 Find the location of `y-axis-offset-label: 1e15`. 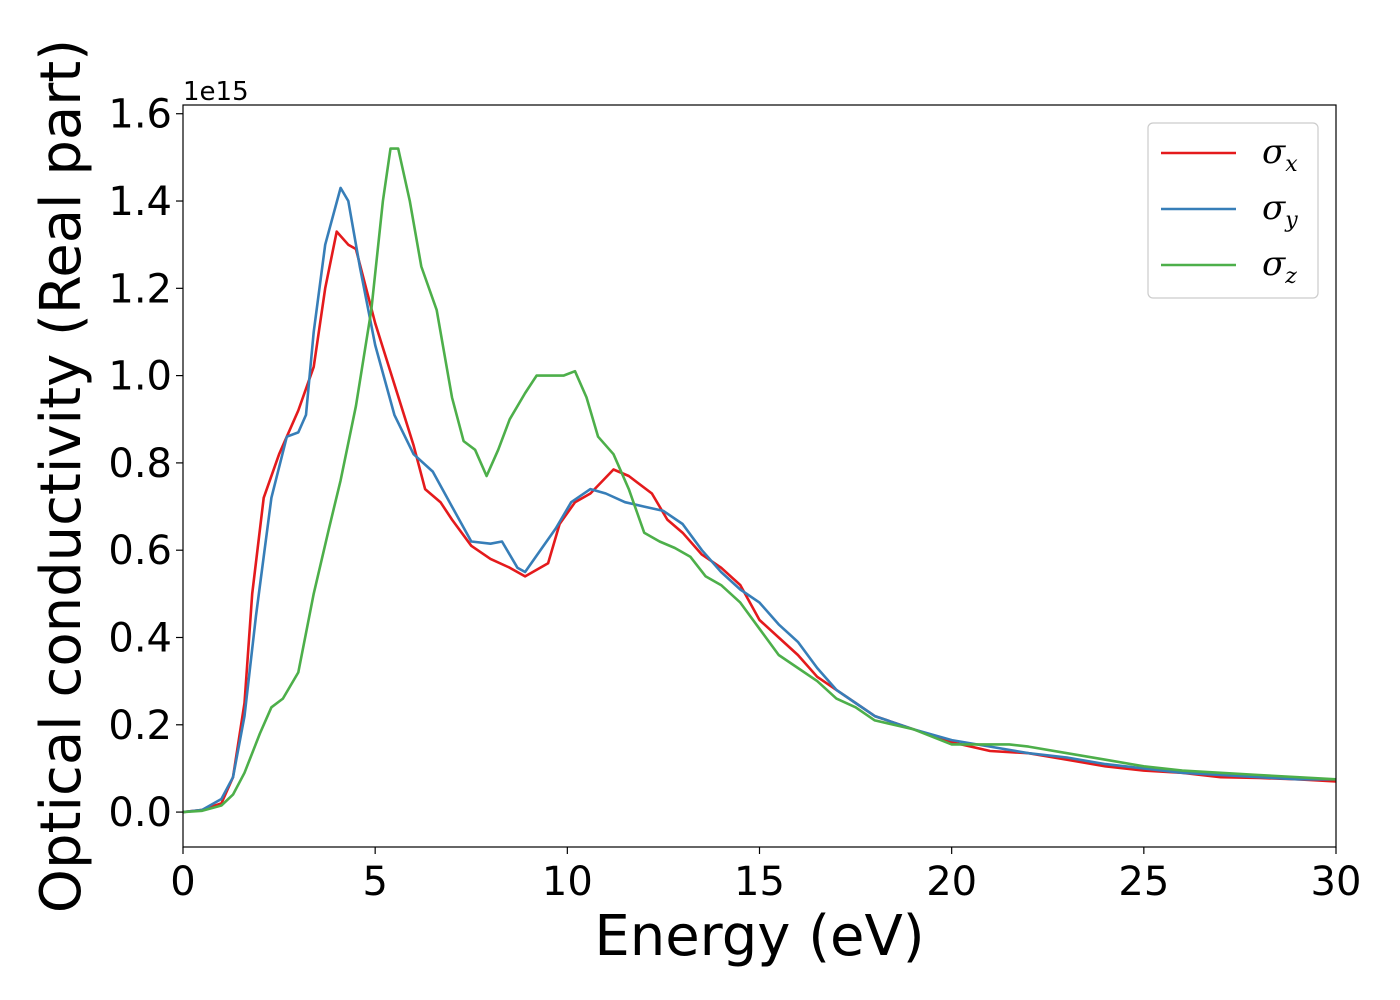

y-axis-offset-label: 1e15 is located at coordinates (216, 92).